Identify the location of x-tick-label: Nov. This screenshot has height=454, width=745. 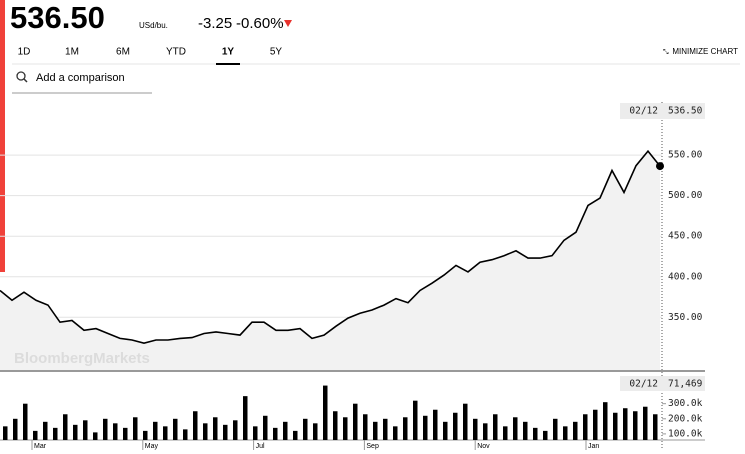
(483, 446).